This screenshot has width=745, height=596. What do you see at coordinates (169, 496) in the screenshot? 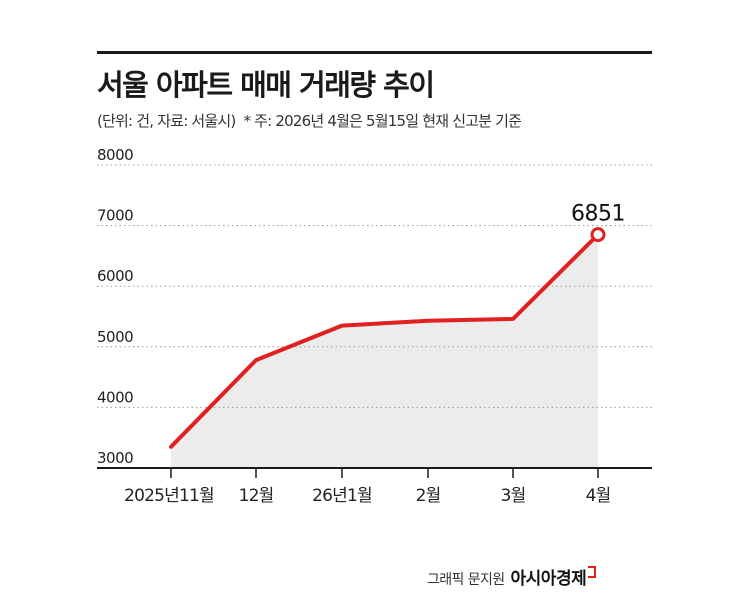
I see `x-tick-label: 2025년11월` at bounding box center [169, 496].